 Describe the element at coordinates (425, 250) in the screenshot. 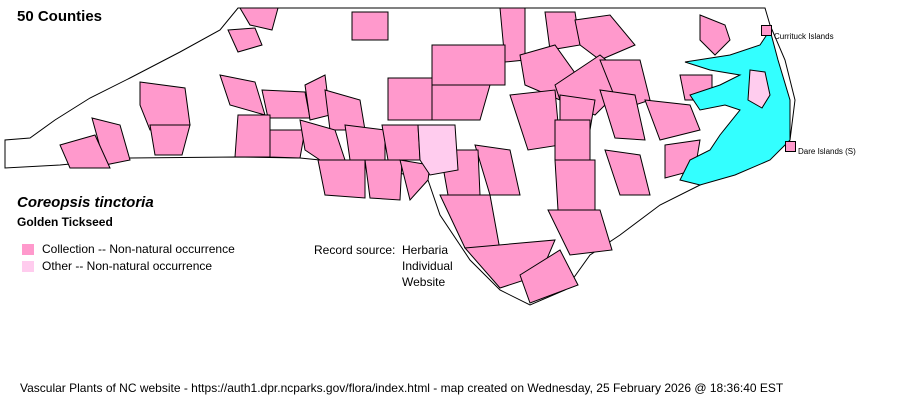

I see `record-source-value: Herbaria` at that location.